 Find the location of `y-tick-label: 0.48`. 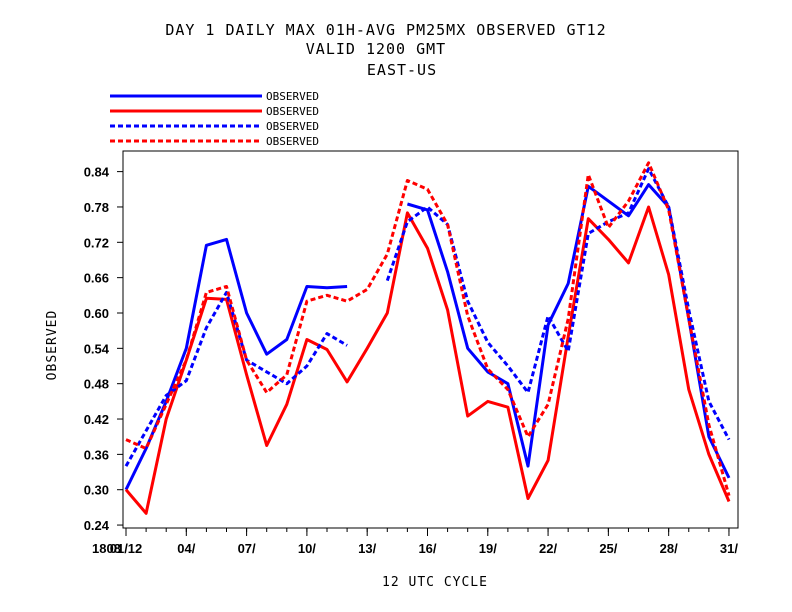

y-tick-label: 0.48 is located at coordinates (96, 384).